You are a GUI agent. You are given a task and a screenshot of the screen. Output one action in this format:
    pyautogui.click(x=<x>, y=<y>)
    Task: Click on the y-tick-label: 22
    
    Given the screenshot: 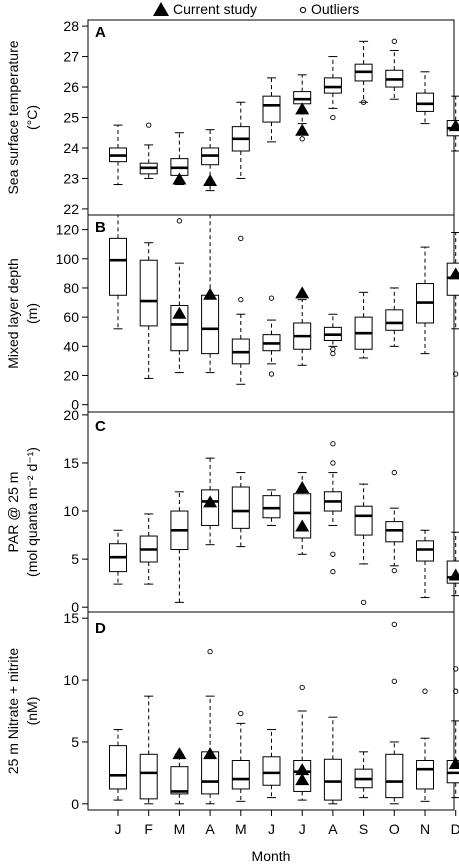 What is the action you would take?
    pyautogui.click(x=71, y=209)
    